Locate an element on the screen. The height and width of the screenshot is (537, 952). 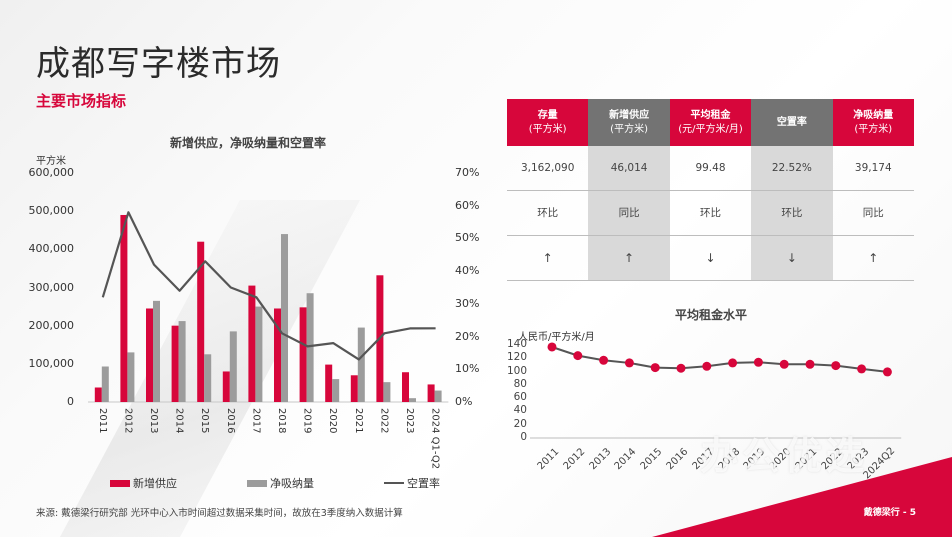
kpi-value-new-supply: 46,014 is located at coordinates (629, 168).